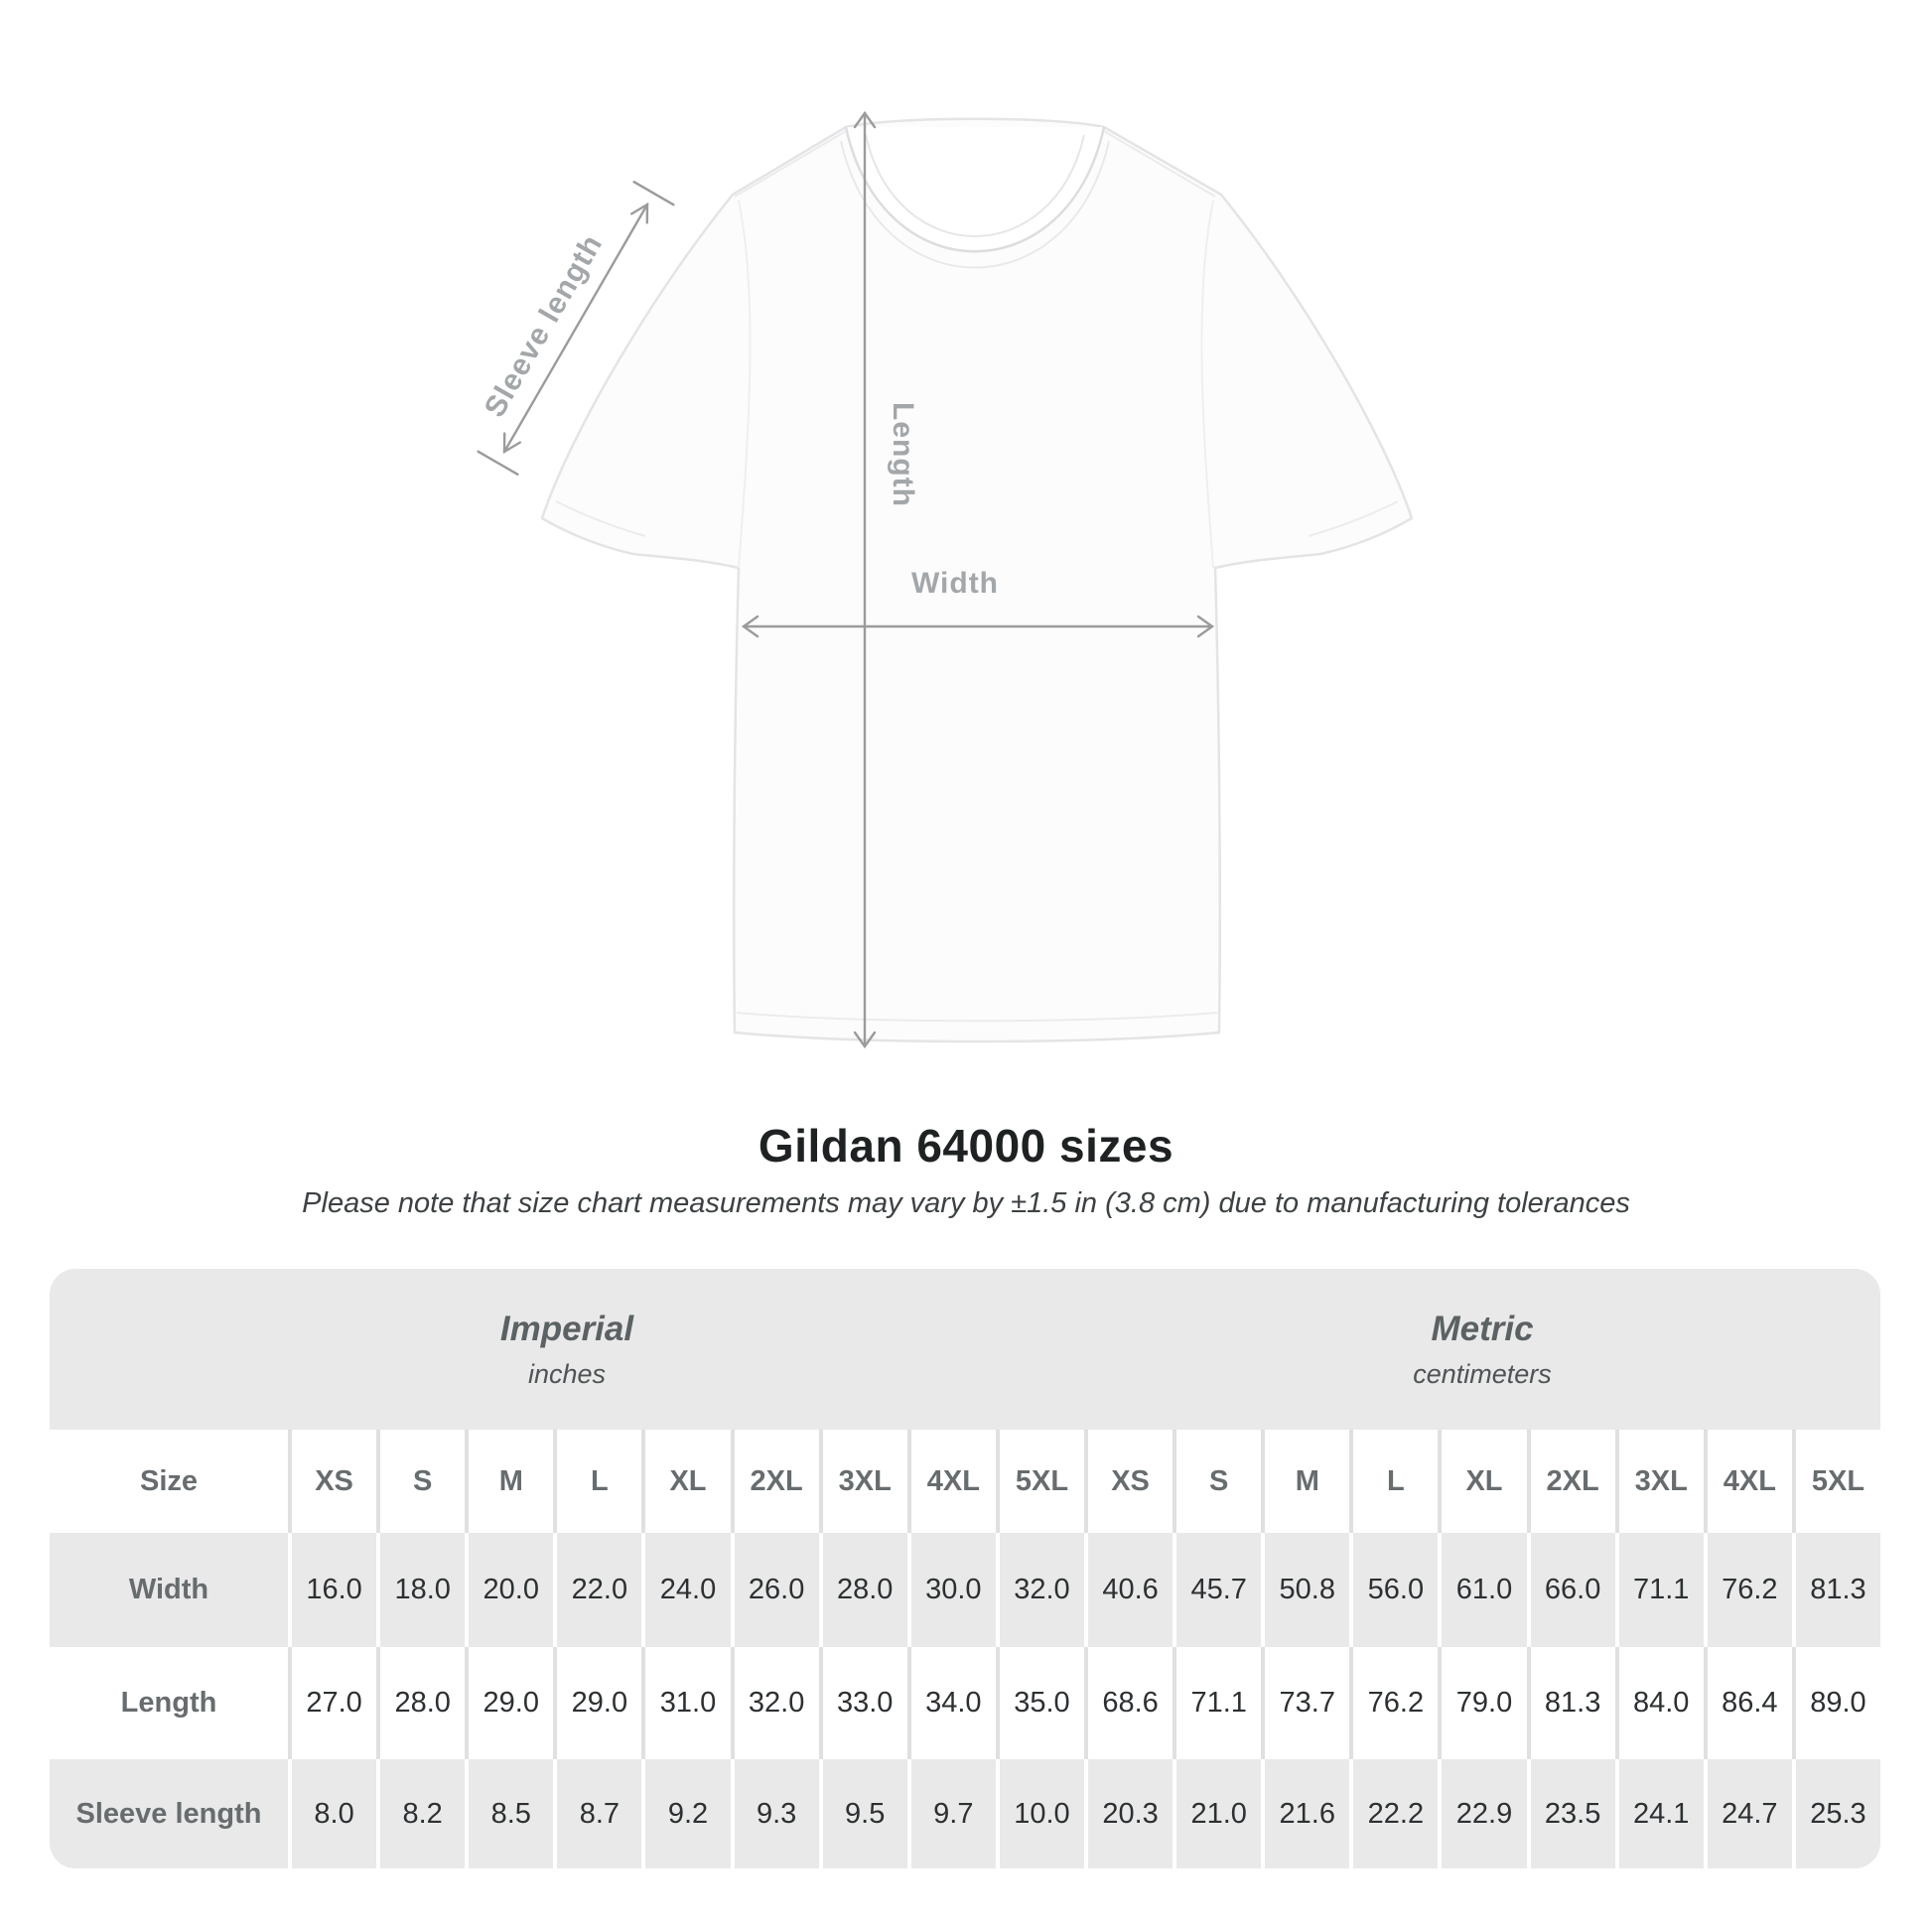  Describe the element at coordinates (1483, 1329) in the screenshot. I see `metric-title: Metric` at that location.